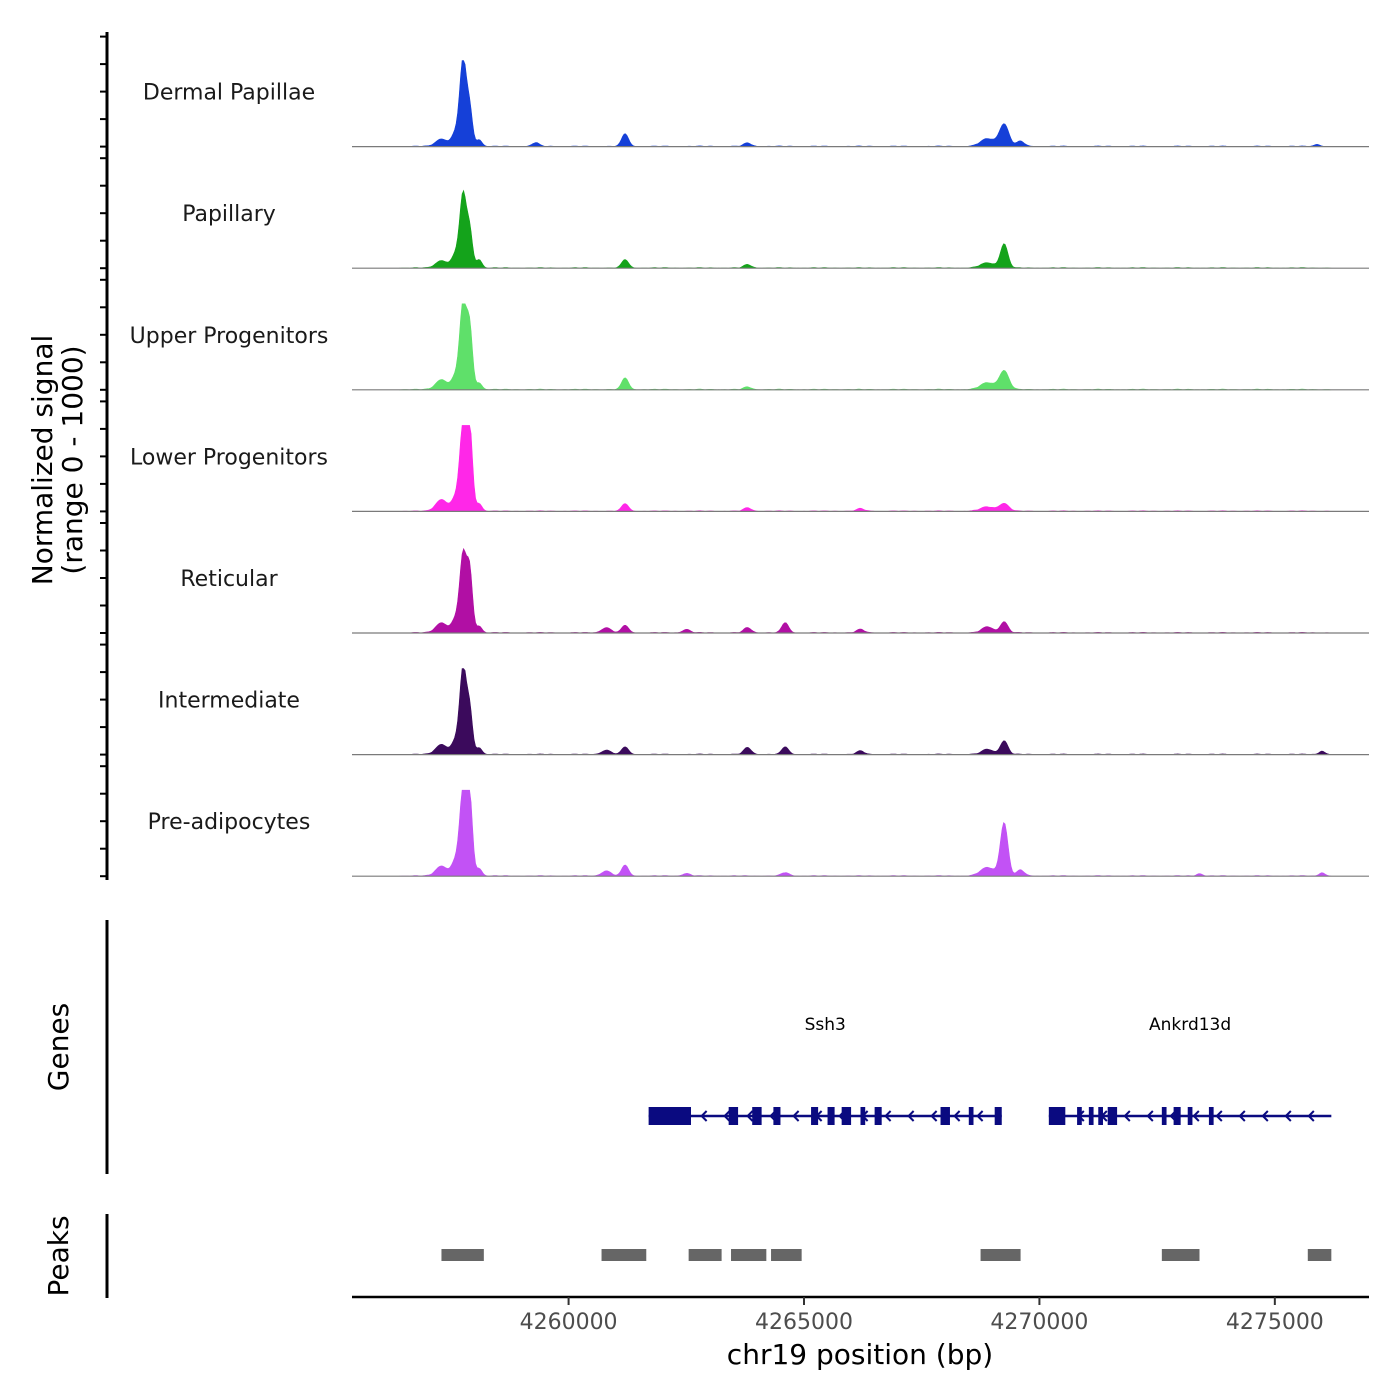 This screenshot has width=1400, height=1400. What do you see at coordinates (229, 214) in the screenshot?
I see `track-label: Papillary` at bounding box center [229, 214].